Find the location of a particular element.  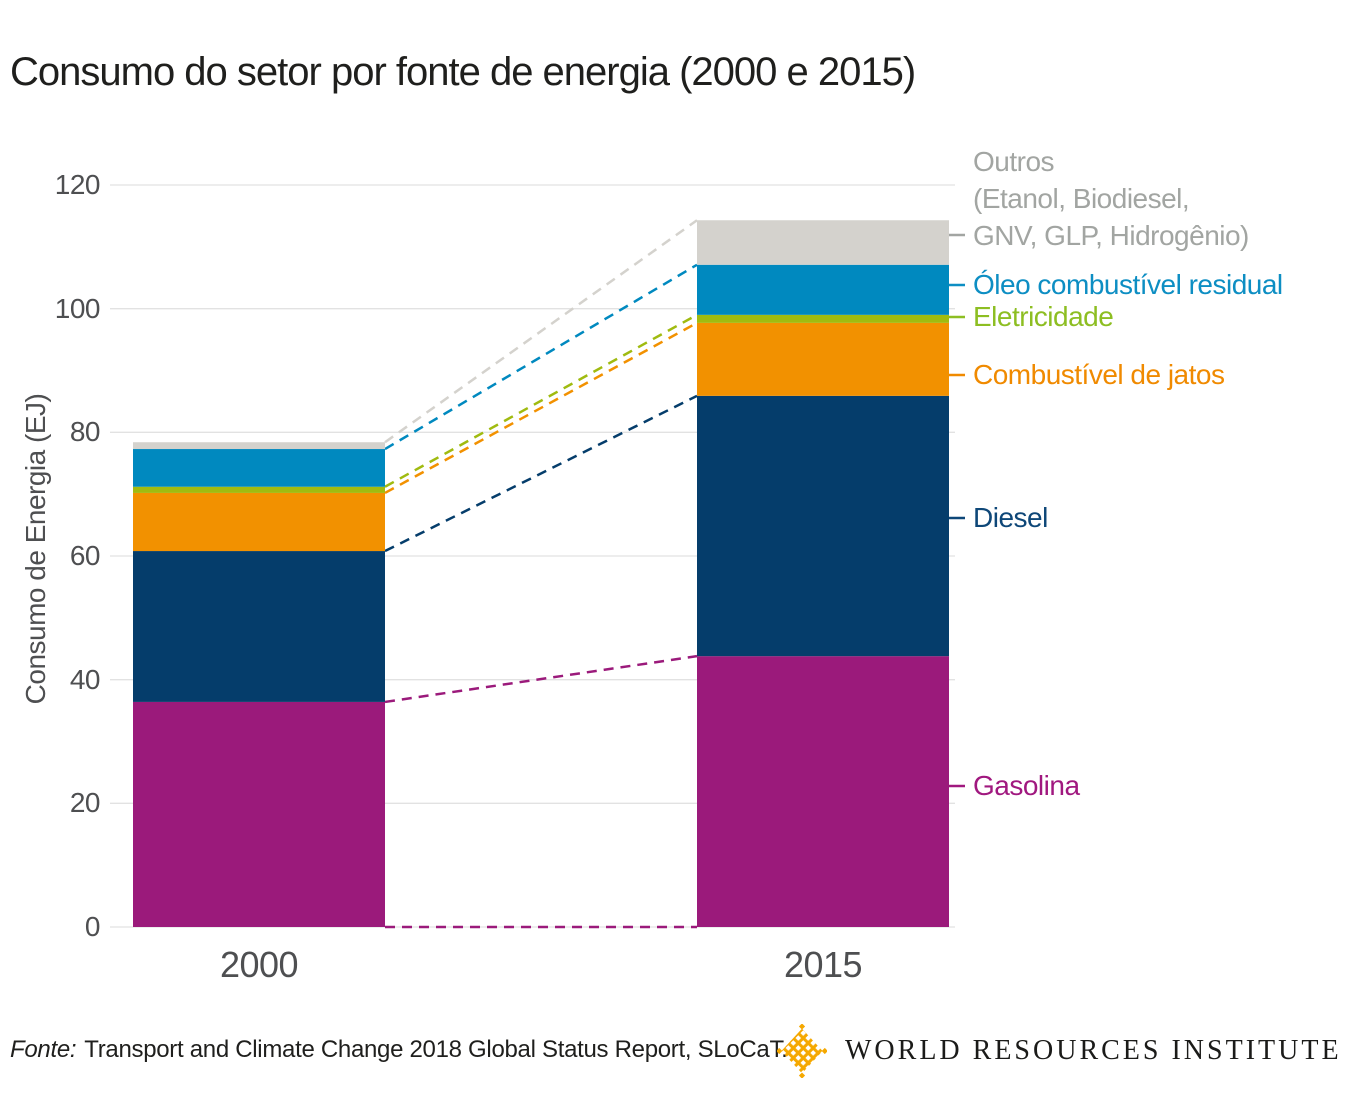

y-tick-label-20: 20 is located at coordinates (85, 803).